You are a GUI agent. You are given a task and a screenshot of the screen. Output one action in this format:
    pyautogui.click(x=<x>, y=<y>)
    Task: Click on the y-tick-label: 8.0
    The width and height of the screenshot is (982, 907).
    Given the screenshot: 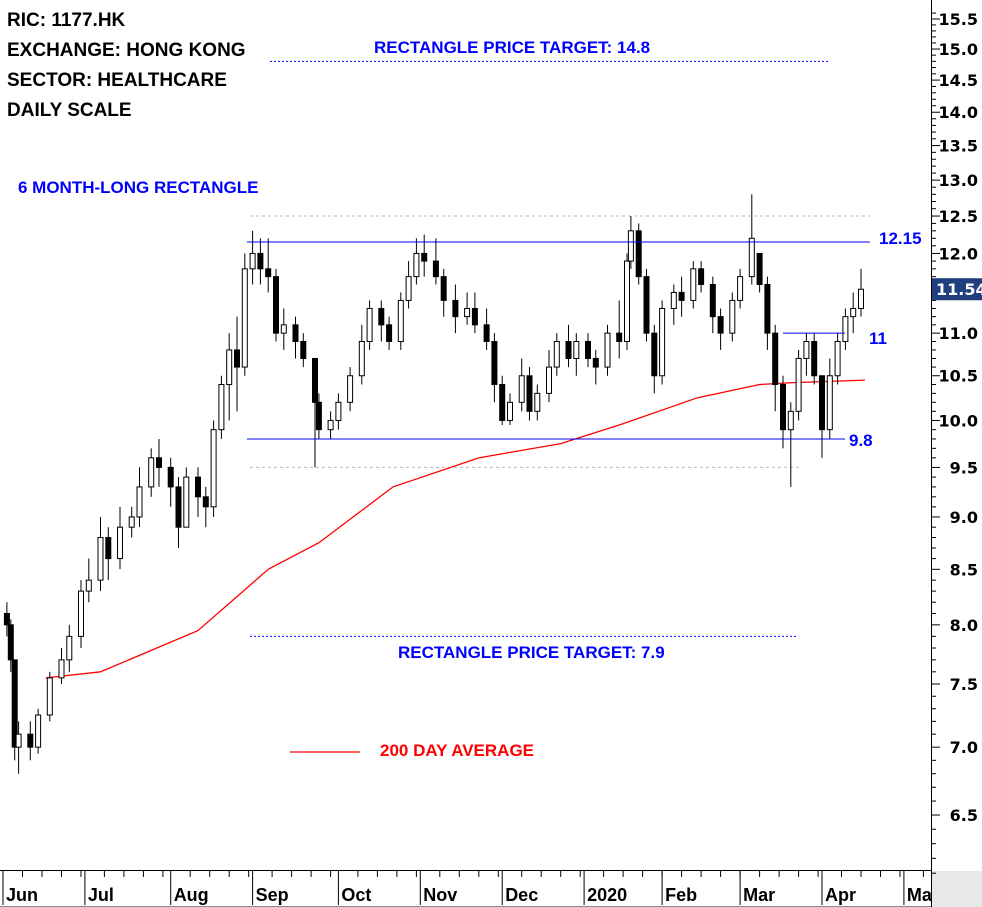 What is the action you would take?
    pyautogui.click(x=964, y=625)
    